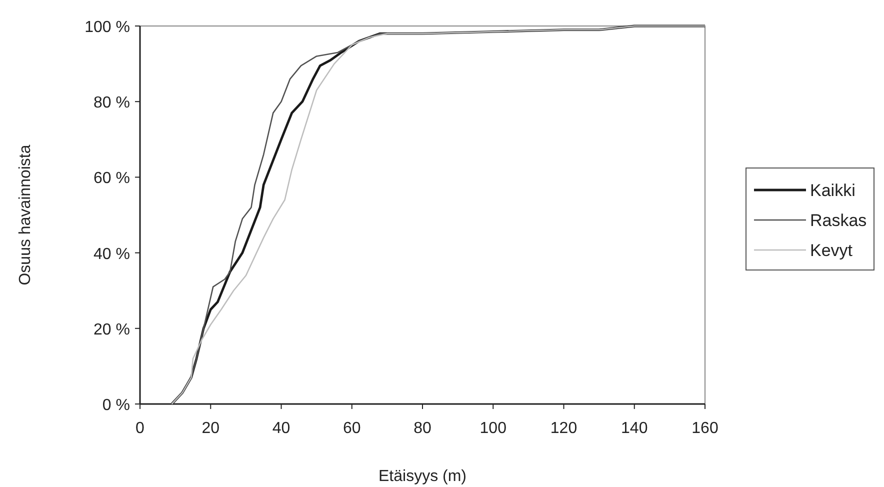  What do you see at coordinates (422, 476) in the screenshot?
I see `x-axis-title: Etäisyys (m)` at bounding box center [422, 476].